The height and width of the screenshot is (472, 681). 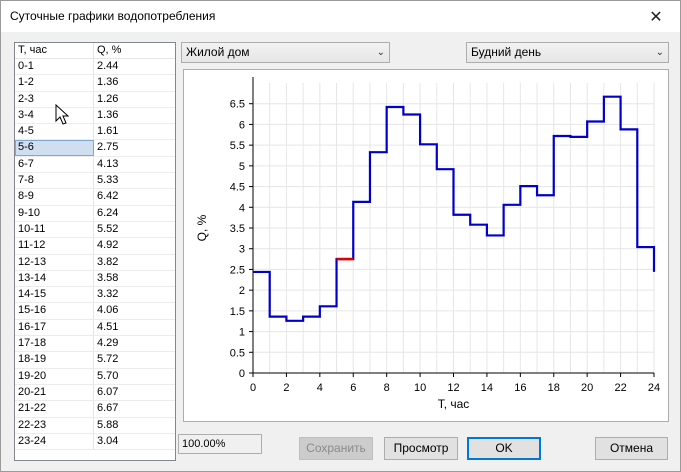 I want to click on y-tick-label: 4, so click(x=242, y=208).